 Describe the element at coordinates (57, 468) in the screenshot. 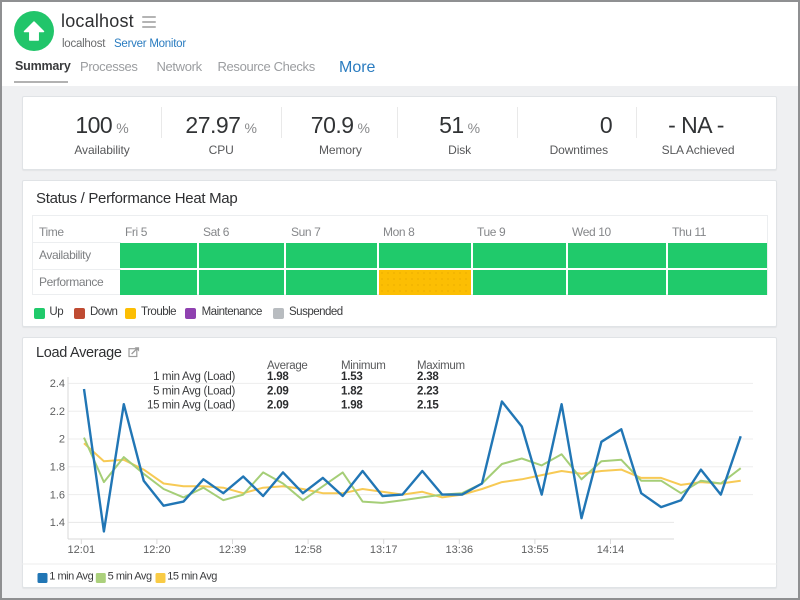

I see `svg-text: 1.8` at that location.